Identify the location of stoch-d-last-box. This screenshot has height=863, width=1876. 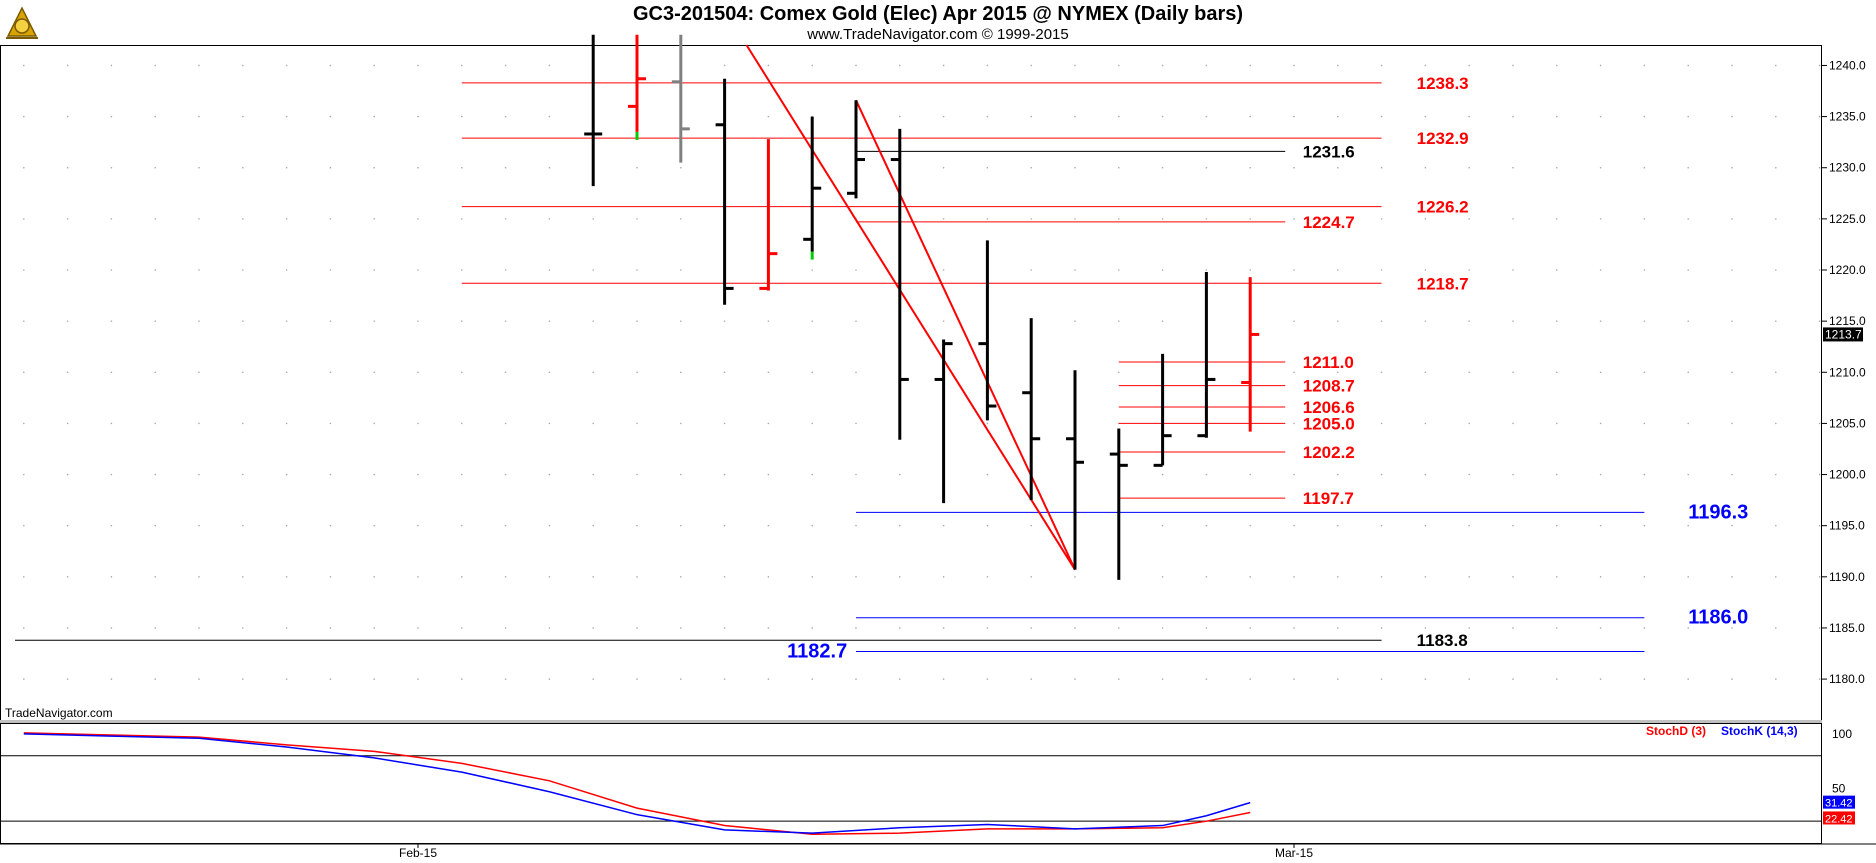
(1839, 818).